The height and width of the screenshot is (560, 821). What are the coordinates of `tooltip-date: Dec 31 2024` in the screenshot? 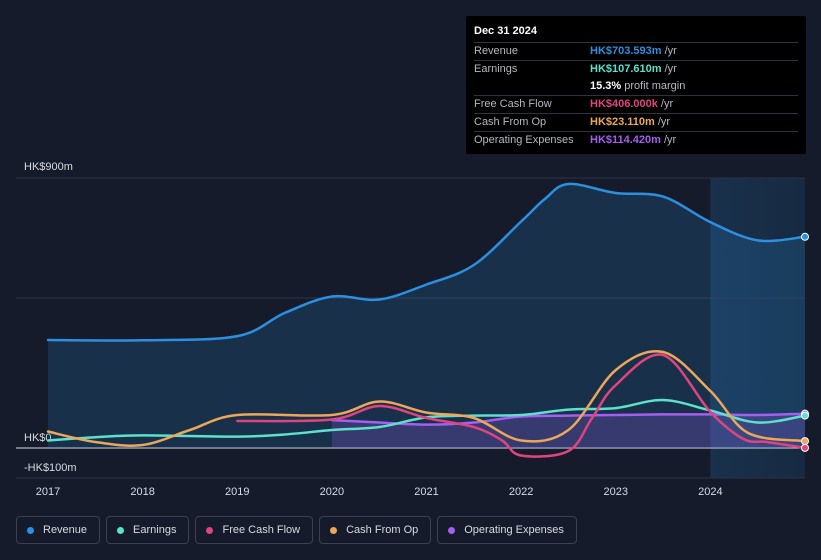 It's located at (636, 33).